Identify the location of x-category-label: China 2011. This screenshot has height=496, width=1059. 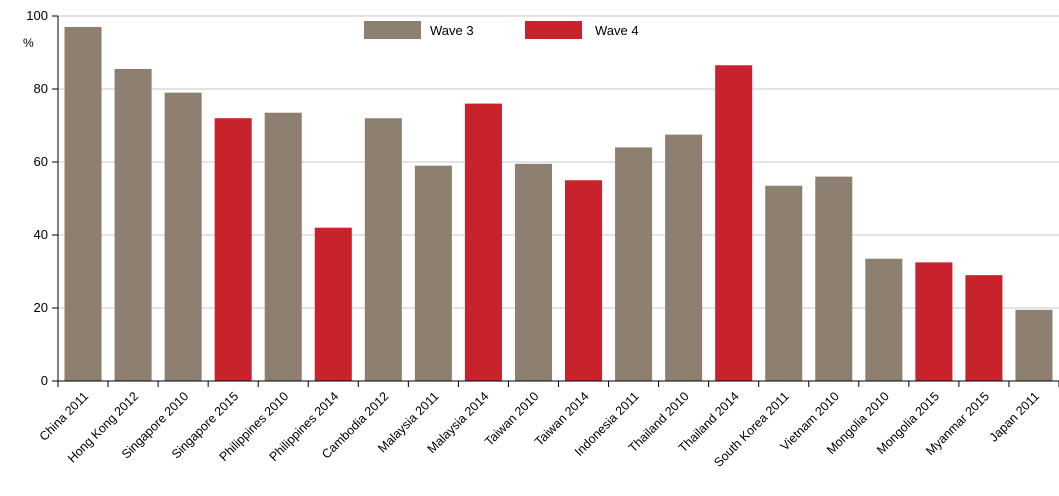
(64, 416).